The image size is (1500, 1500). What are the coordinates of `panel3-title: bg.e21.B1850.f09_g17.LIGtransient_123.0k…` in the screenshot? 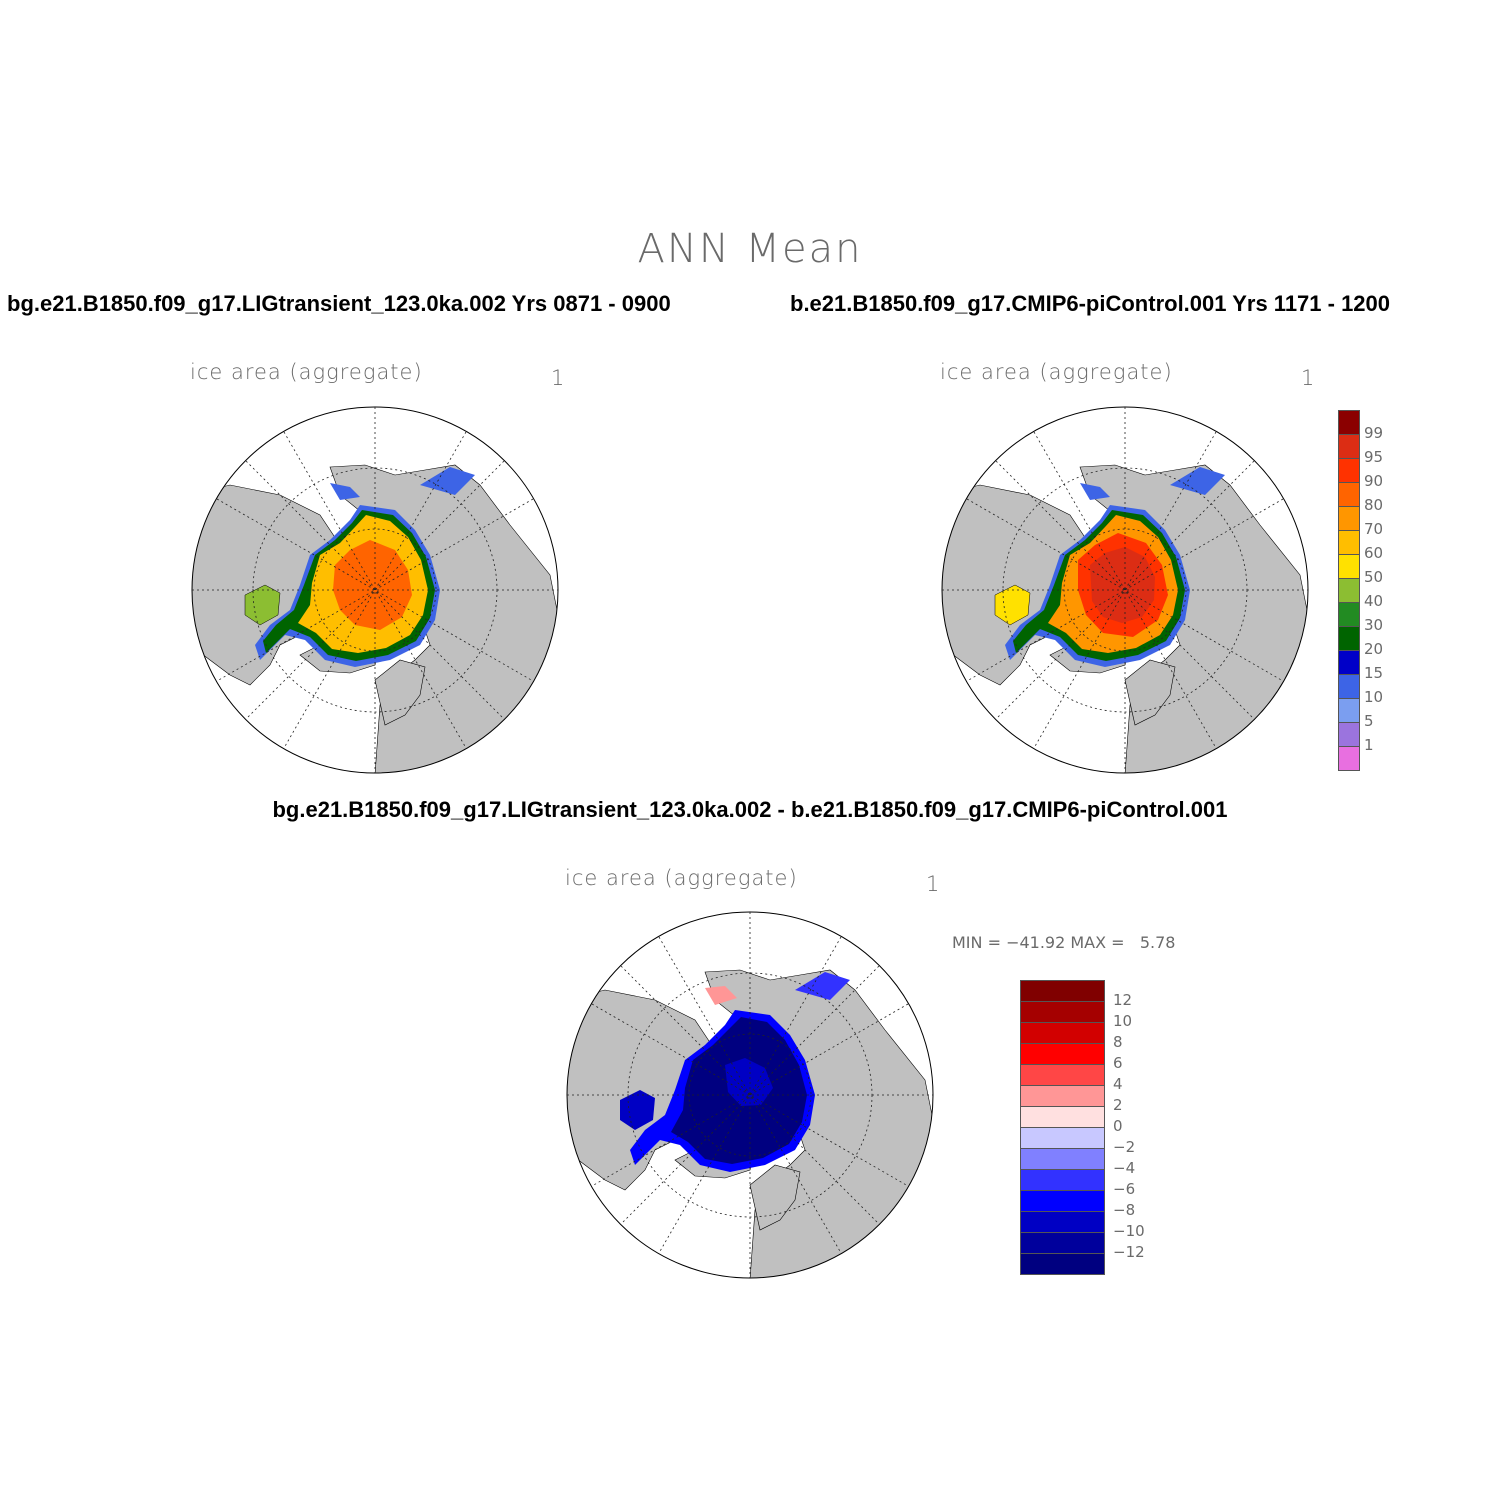 It's located at (750, 809).